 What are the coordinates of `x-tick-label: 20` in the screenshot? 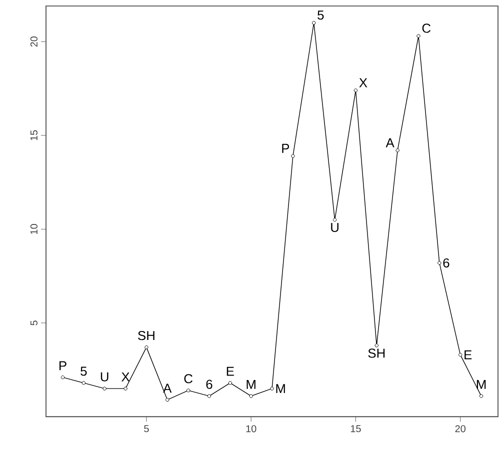 It's located at (460, 428).